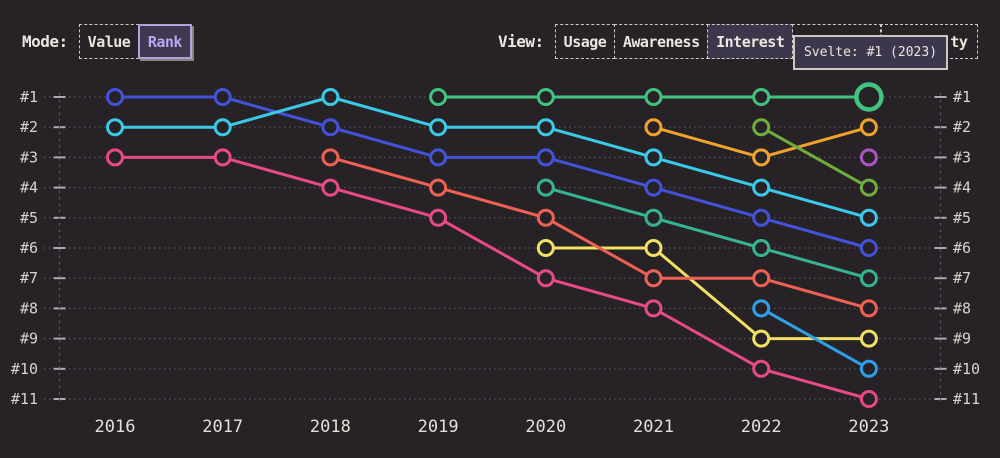 The width and height of the screenshot is (1000, 458). I want to click on year-label: 2022, so click(761, 427).